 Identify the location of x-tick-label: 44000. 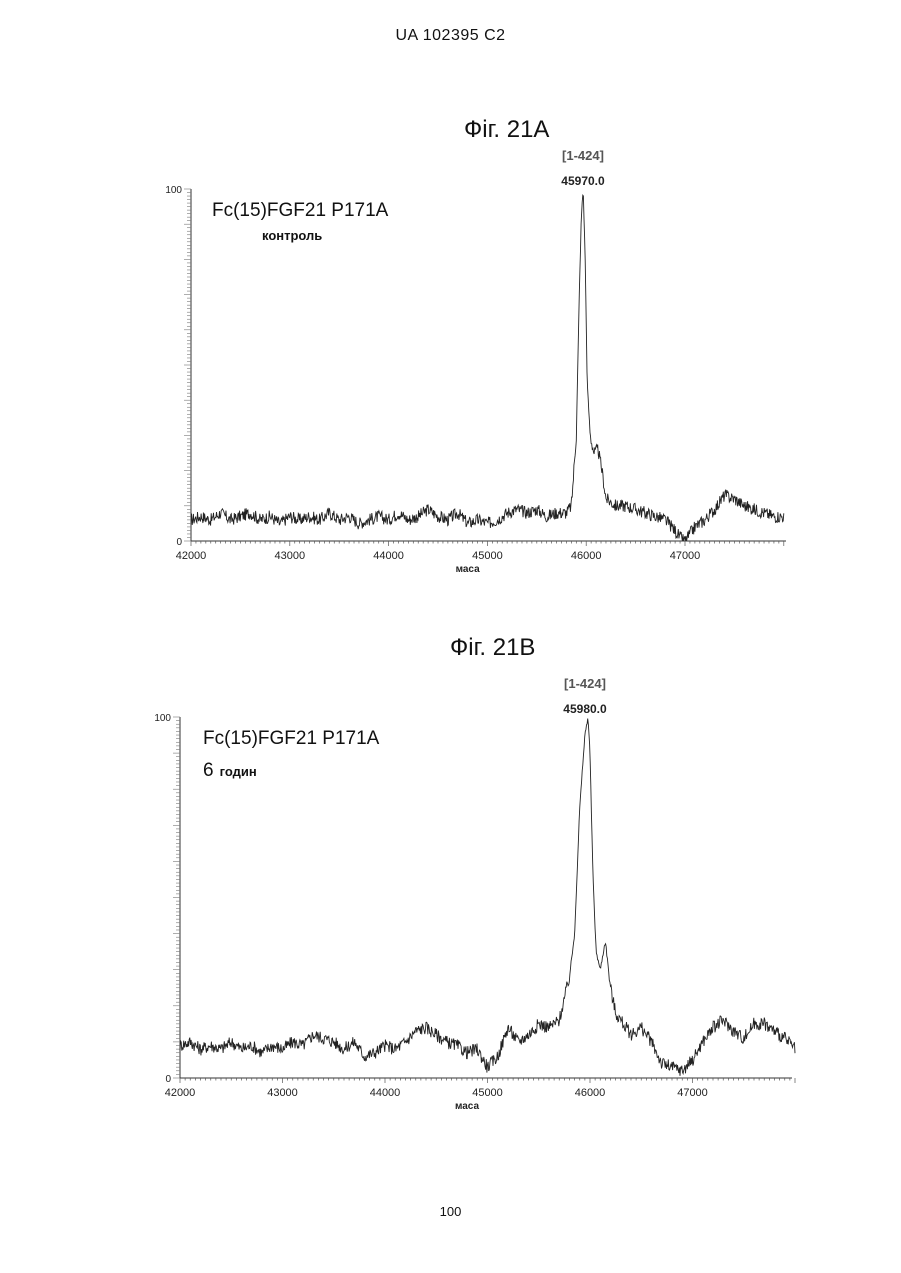
(385, 1093).